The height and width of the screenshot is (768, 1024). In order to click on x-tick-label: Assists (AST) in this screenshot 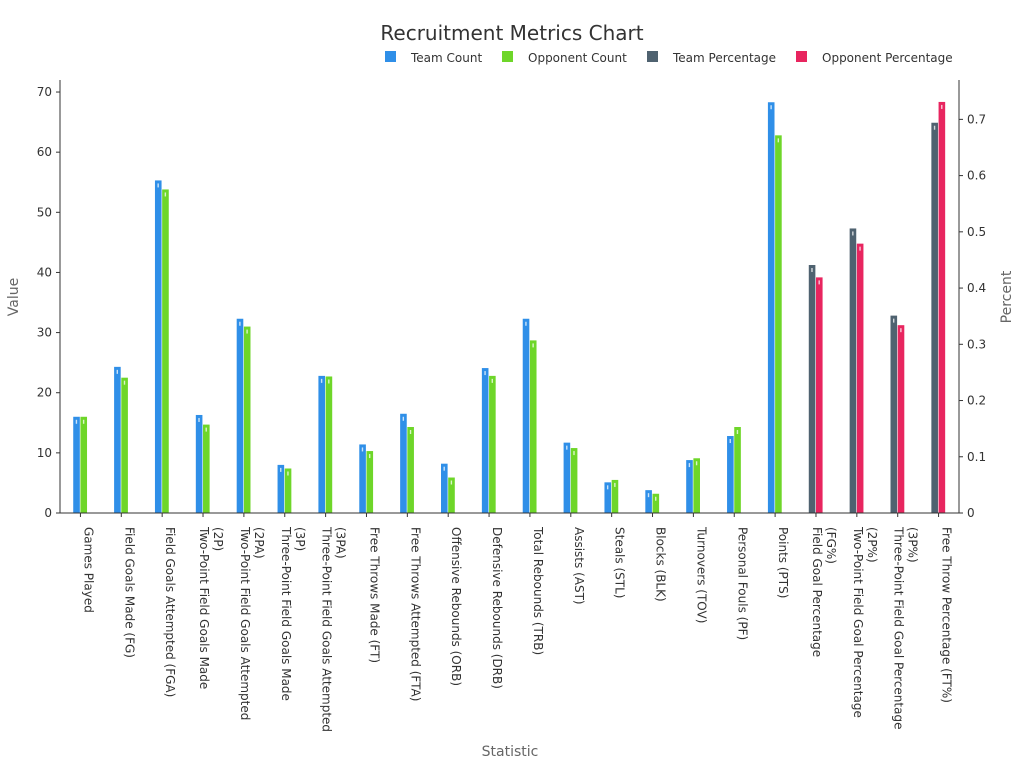, I will do `click(579, 566)`.